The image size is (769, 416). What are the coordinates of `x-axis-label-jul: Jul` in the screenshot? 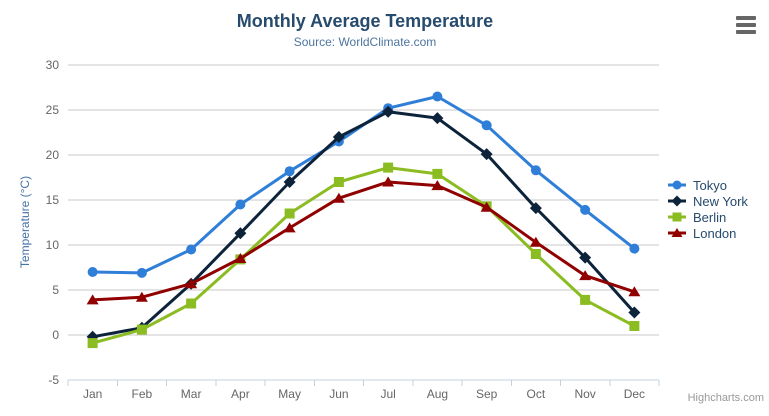 It's located at (387, 394).